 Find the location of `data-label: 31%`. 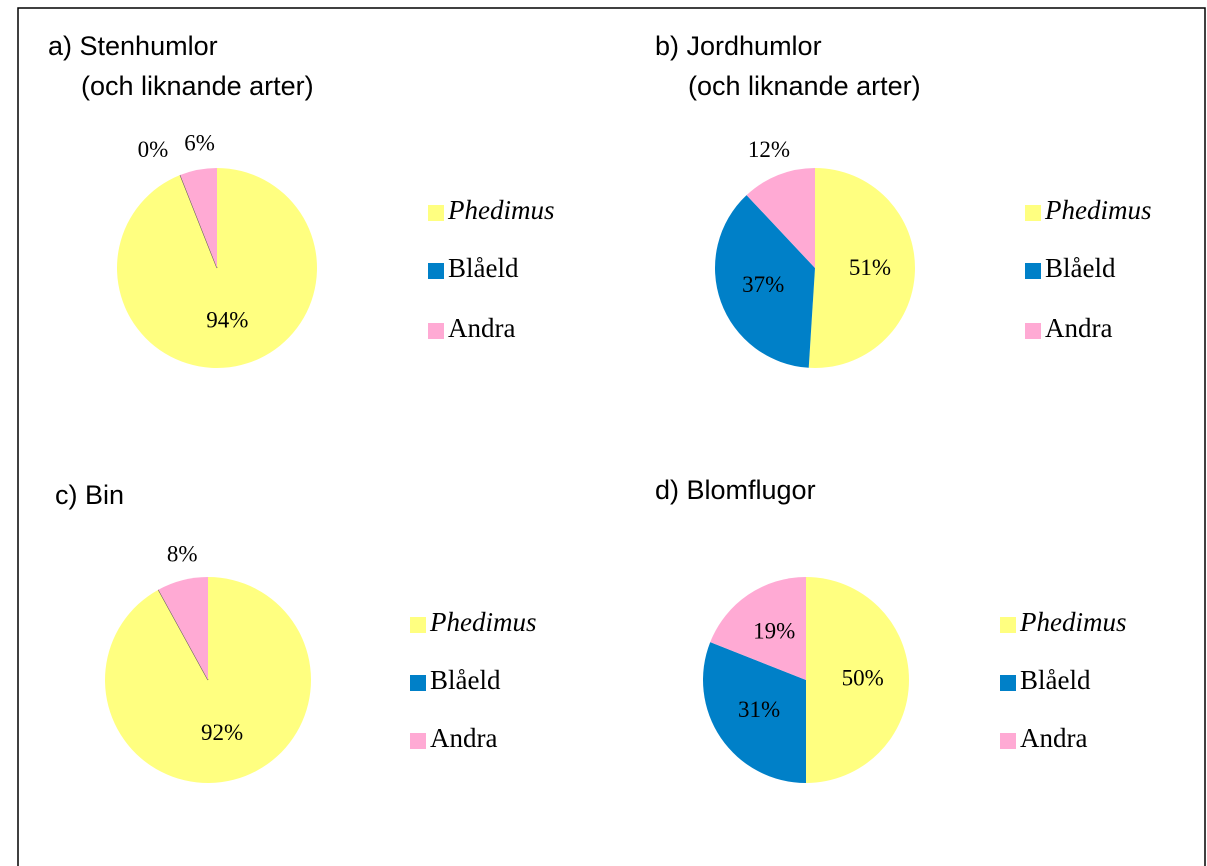

data-label: 31% is located at coordinates (759, 709).